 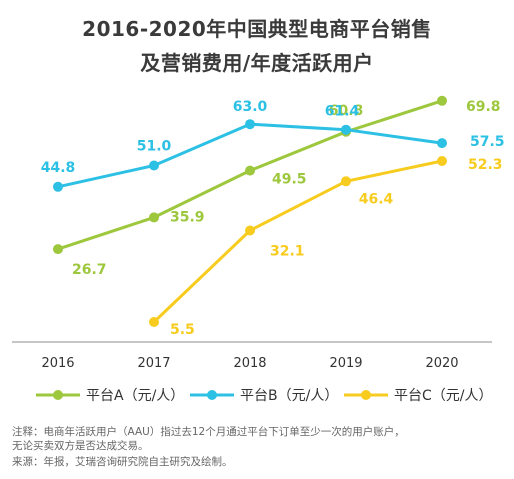 What do you see at coordinates (154, 217) in the screenshot?
I see `data-point-1-2017` at bounding box center [154, 217].